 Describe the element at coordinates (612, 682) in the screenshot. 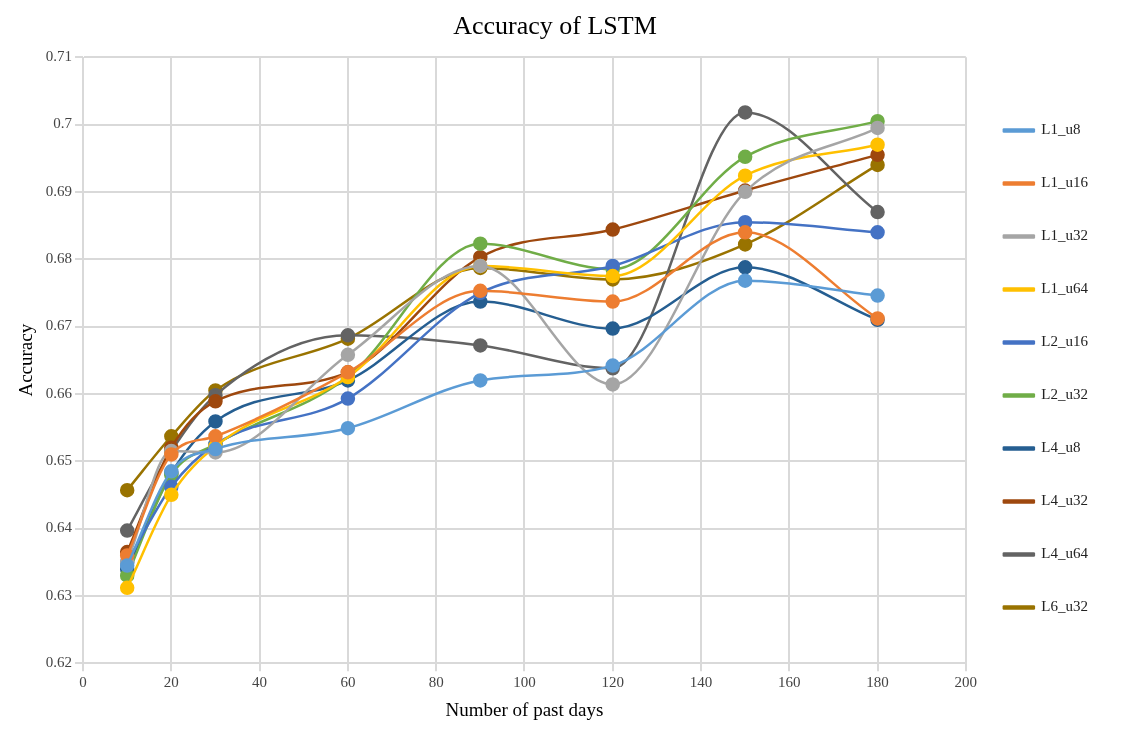

I see `x-tick-label: 120` at that location.